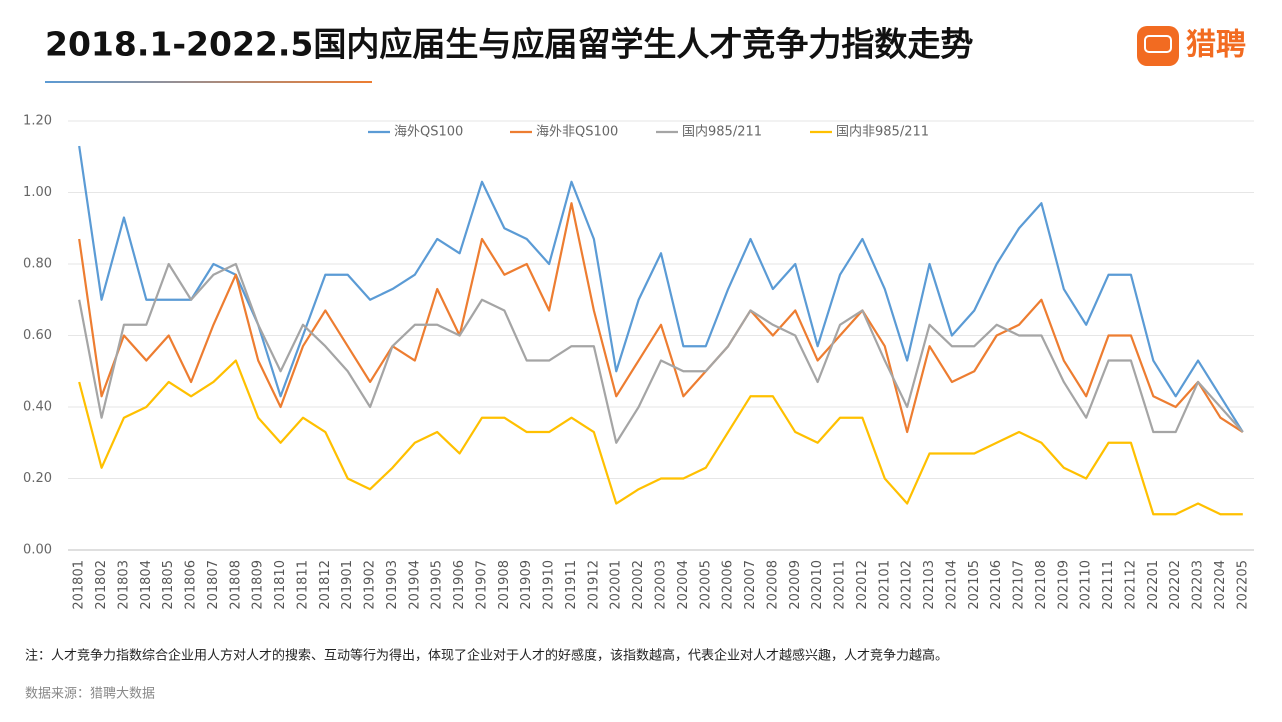  I want to click on x-tick-label: 202012, so click(862, 585).